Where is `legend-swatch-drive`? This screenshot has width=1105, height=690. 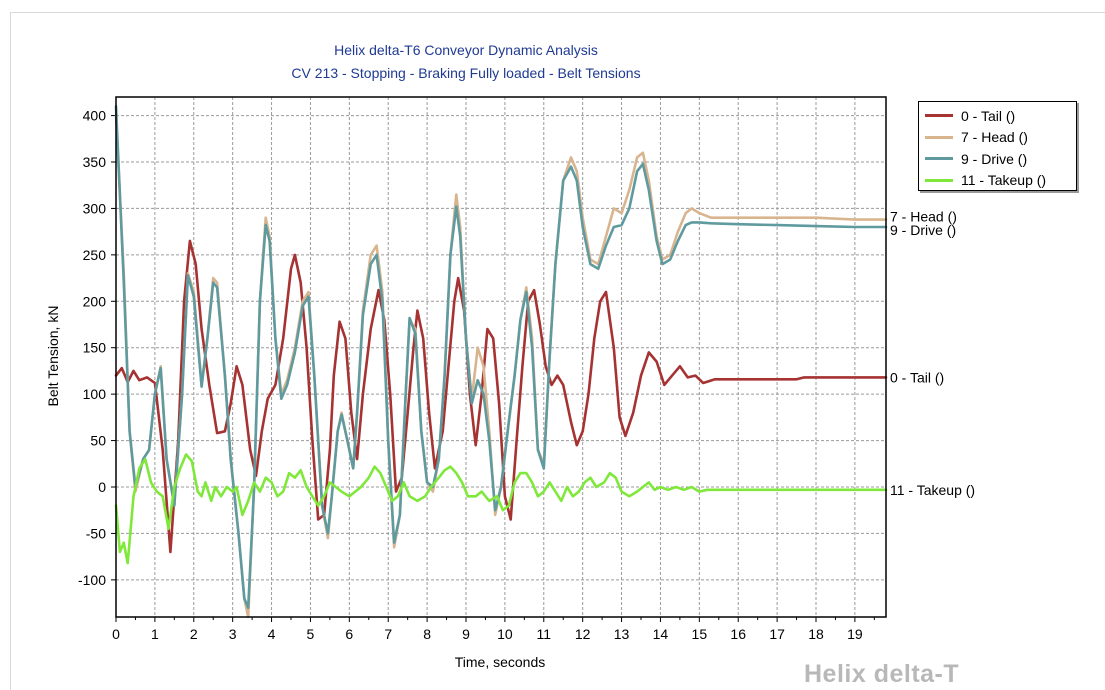 legend-swatch-drive is located at coordinates (939, 159).